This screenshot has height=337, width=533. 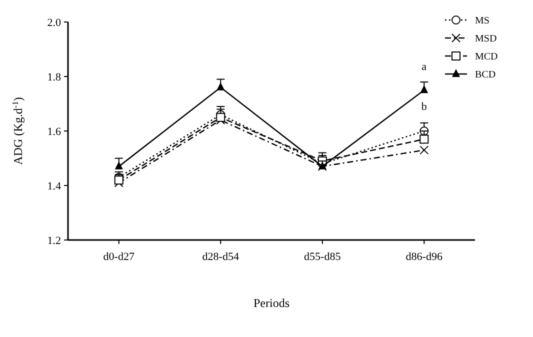 What do you see at coordinates (54, 22) in the screenshot?
I see `y-tick-label: 2.0` at bounding box center [54, 22].